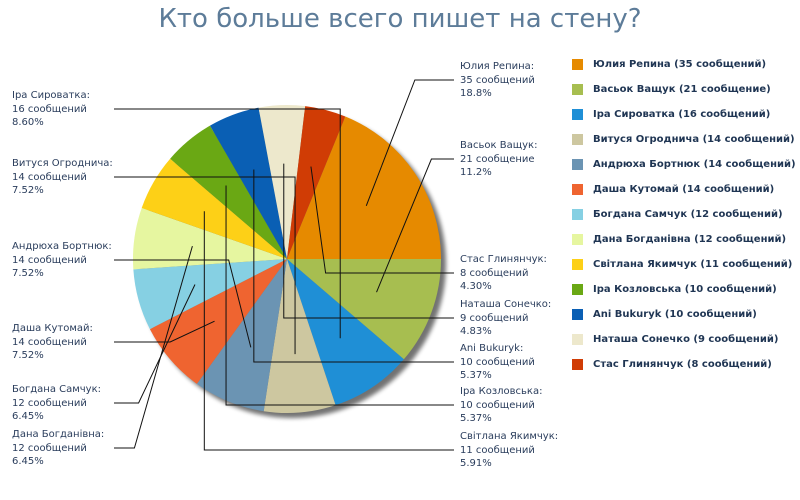 This screenshot has height=500, width=800. What do you see at coordinates (686, 239) in the screenshot?
I see `legend-item: Дана Богданівна (12 сообщений)` at bounding box center [686, 239].